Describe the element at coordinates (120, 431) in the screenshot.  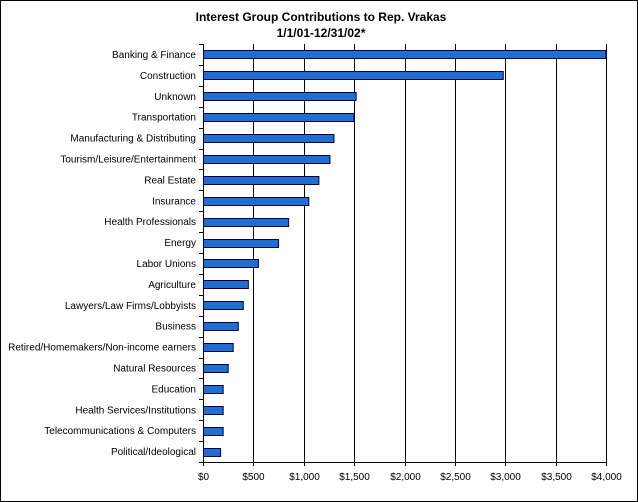
I see `category-label: Telecommunications & Computers` at that location.